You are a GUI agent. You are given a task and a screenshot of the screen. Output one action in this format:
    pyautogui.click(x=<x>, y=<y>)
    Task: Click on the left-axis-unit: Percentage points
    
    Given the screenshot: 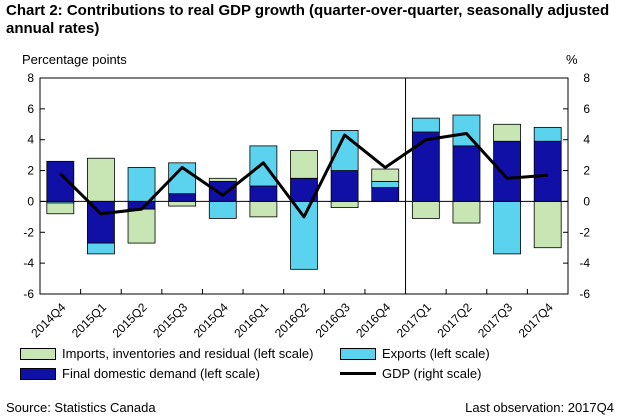 What is the action you would take?
    pyautogui.click(x=74, y=59)
    